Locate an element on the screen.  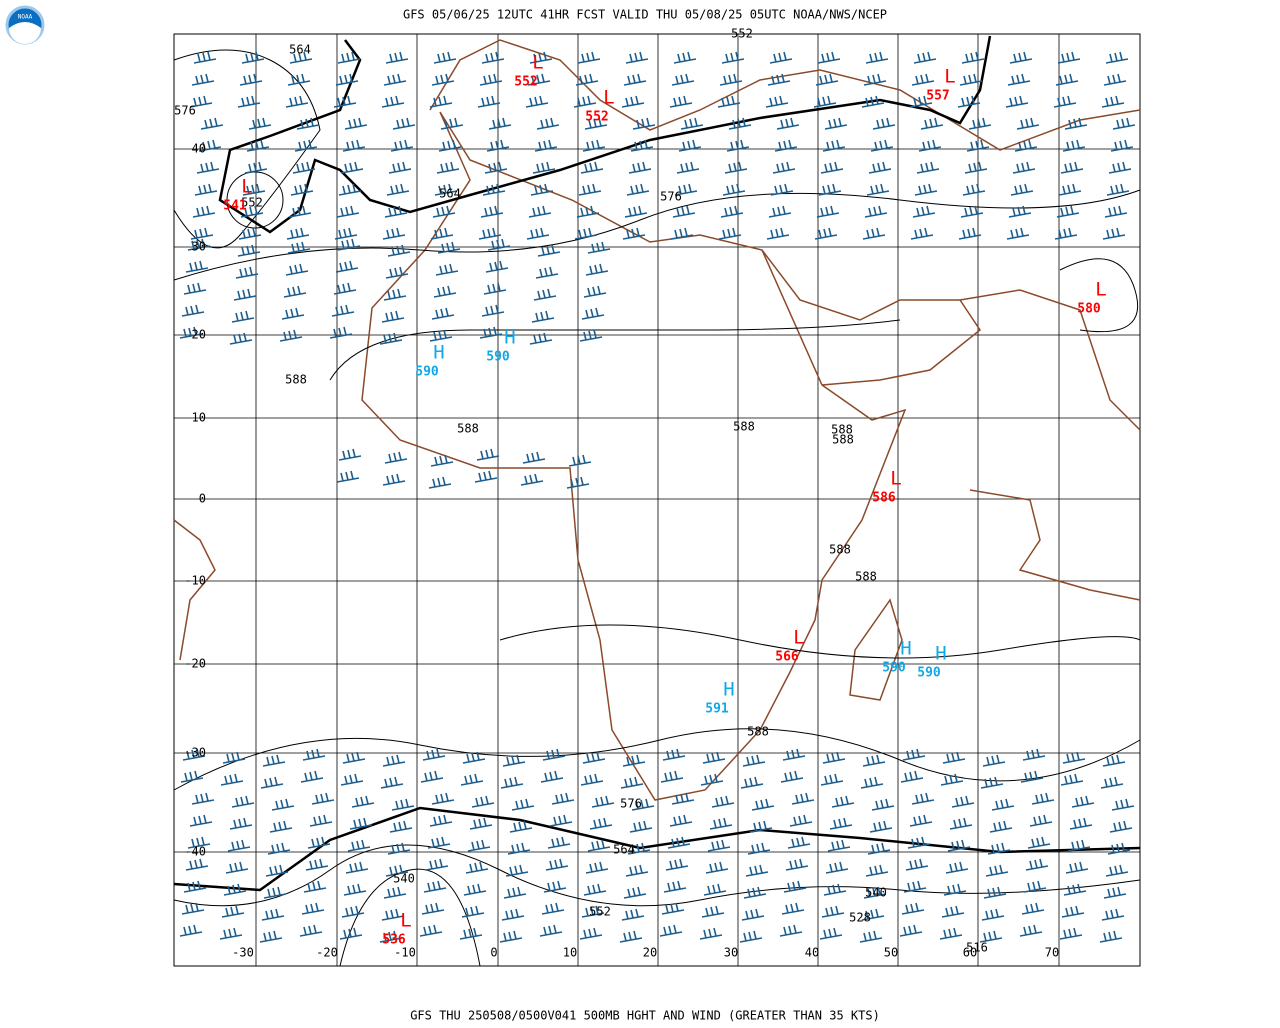
contour-label: 576 is located at coordinates (671, 197).